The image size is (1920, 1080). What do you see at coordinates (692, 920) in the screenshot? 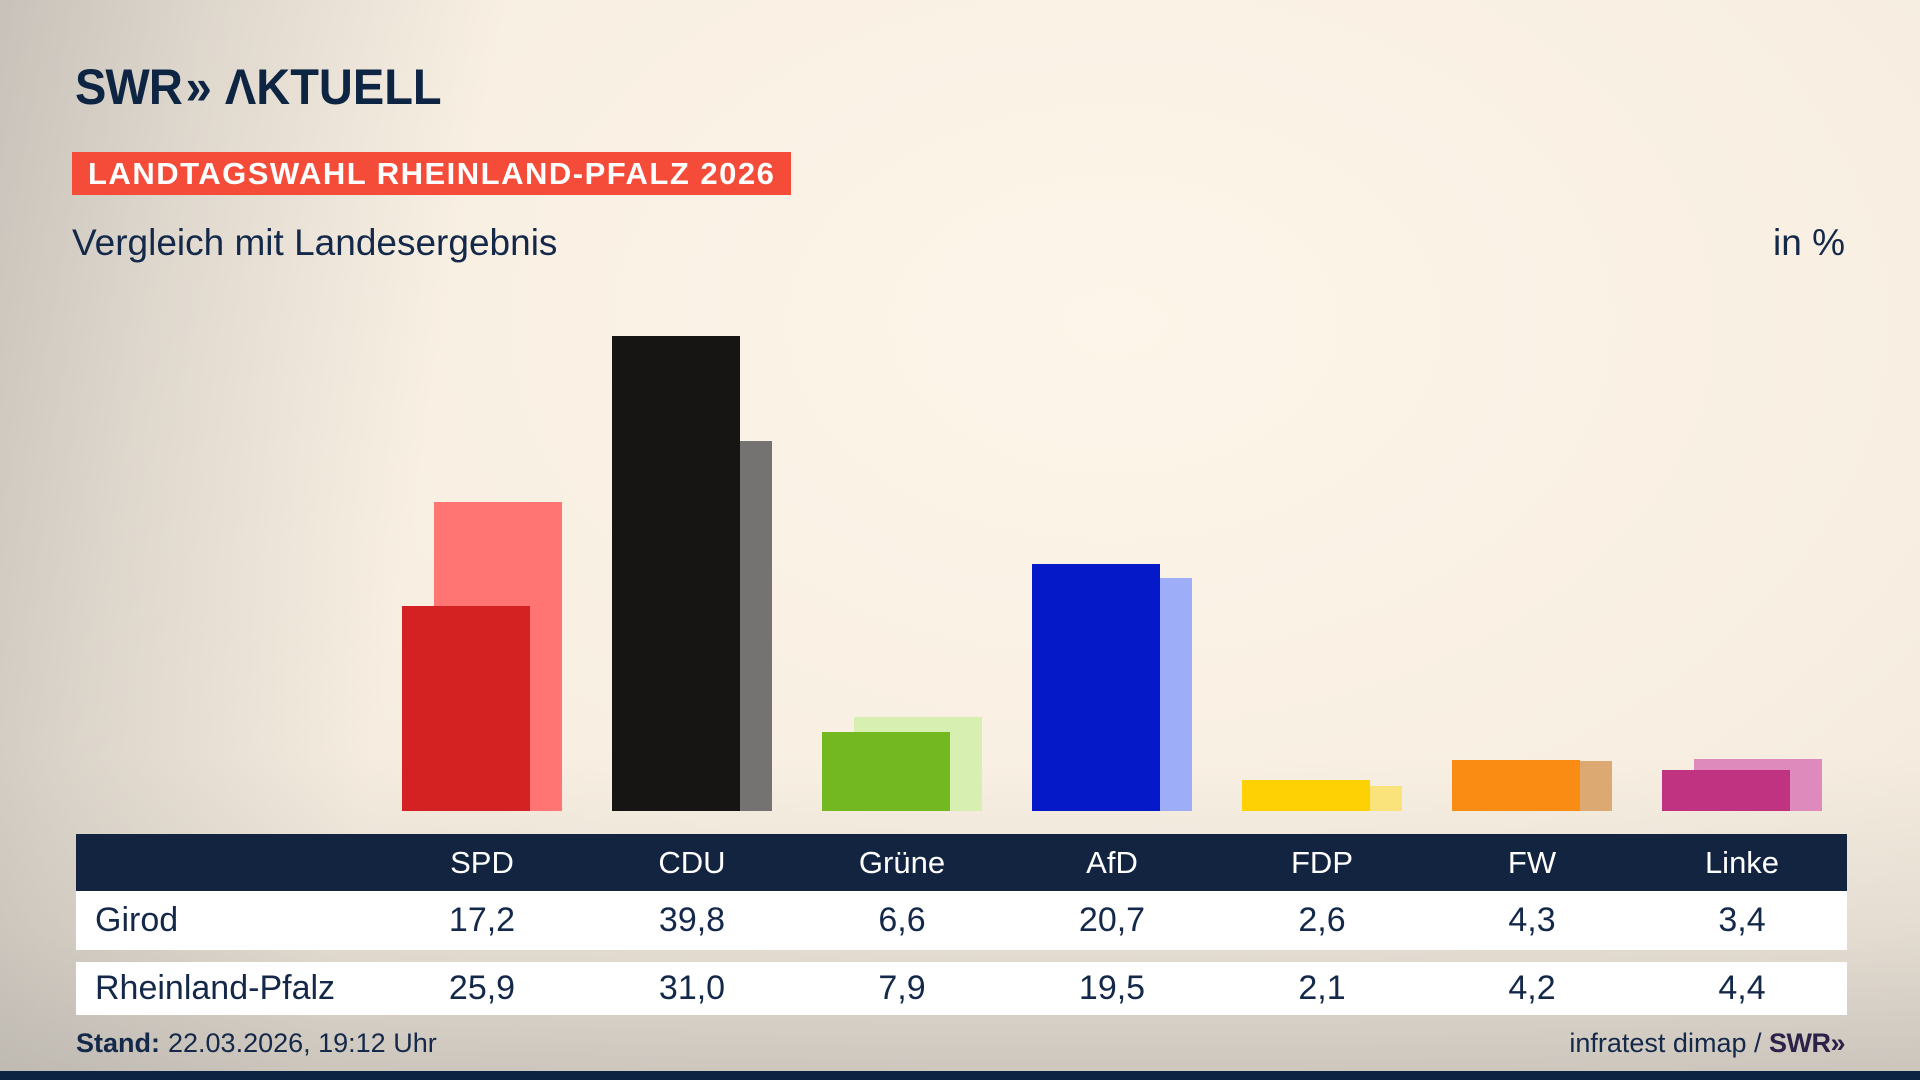
I see `table-cell-girod-cdu: 39,8` at bounding box center [692, 920].